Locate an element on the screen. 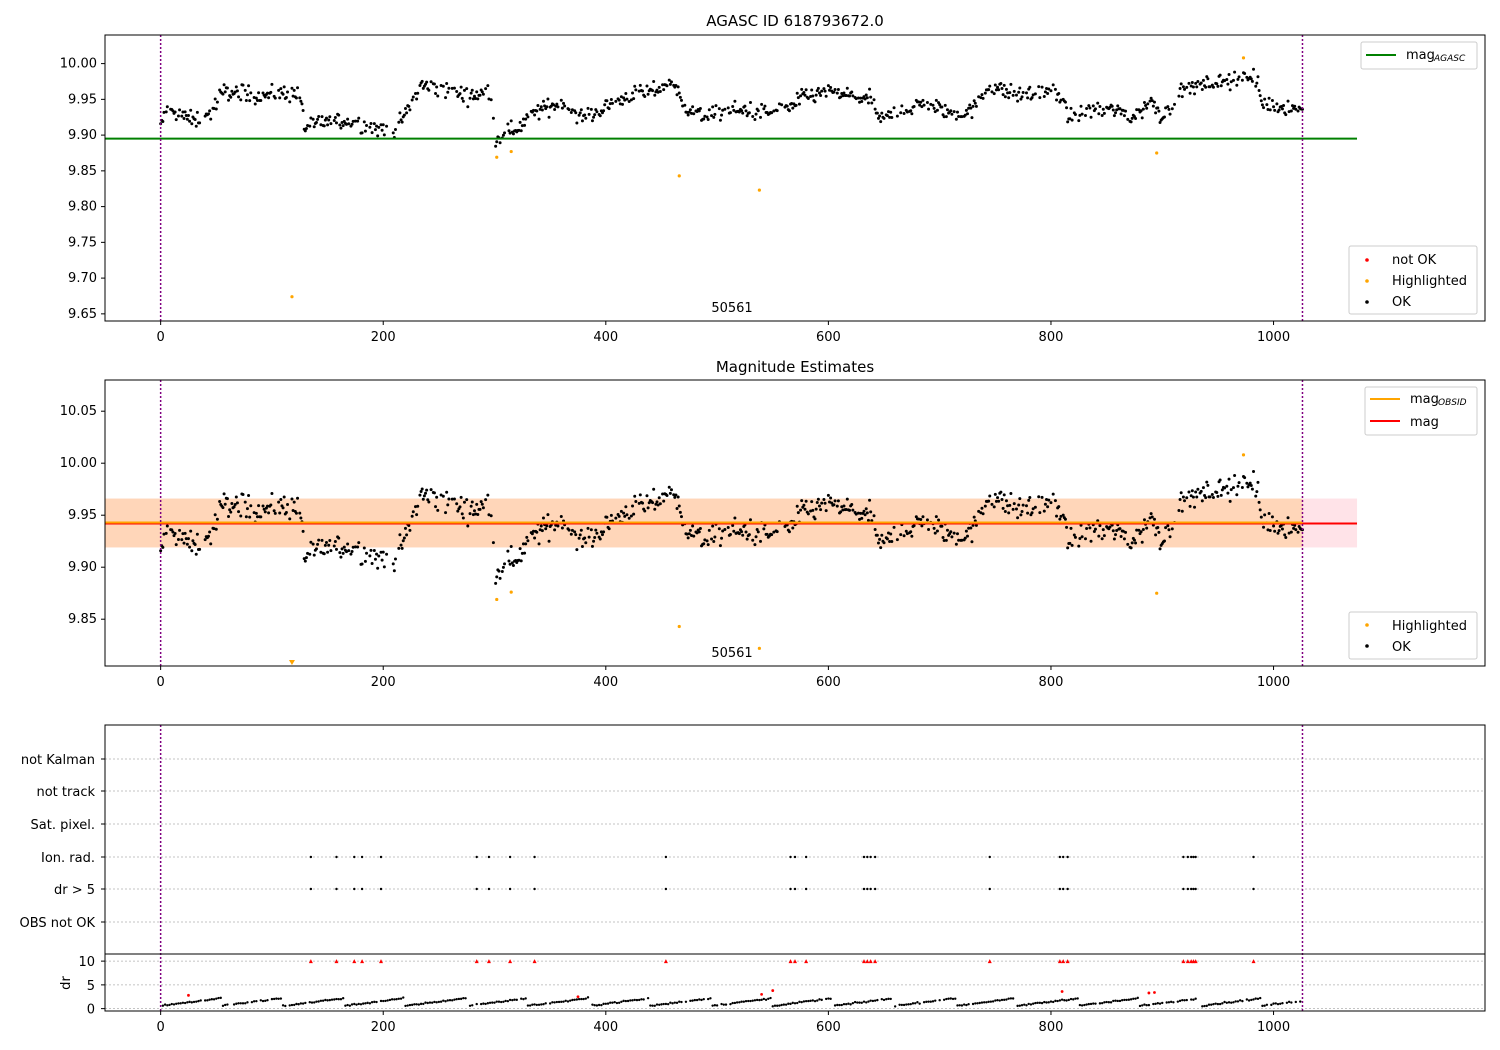 This screenshot has height=1050, width=1500. x-tick-label: 1000 is located at coordinates (1273, 1027).